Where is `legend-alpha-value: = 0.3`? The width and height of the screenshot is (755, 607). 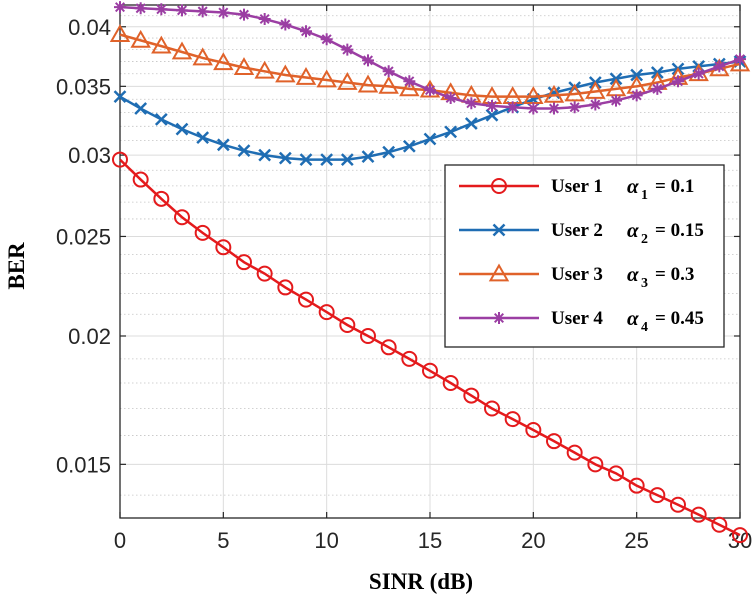 legend-alpha-value: = 0.3 is located at coordinates (674, 274).